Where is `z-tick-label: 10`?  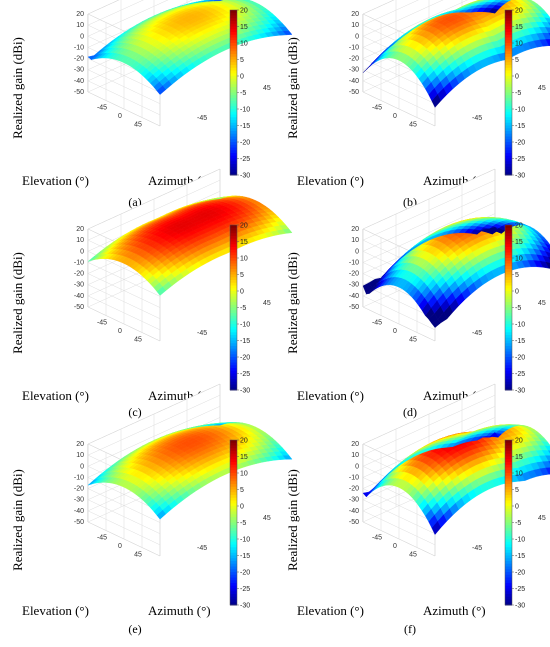 z-tick-label: 10 is located at coordinates (80, 240).